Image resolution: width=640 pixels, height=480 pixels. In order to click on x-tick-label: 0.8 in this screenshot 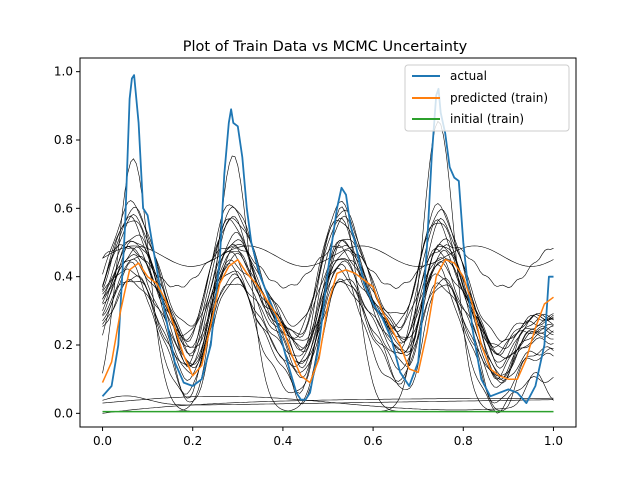, I will do `click(463, 441)`.